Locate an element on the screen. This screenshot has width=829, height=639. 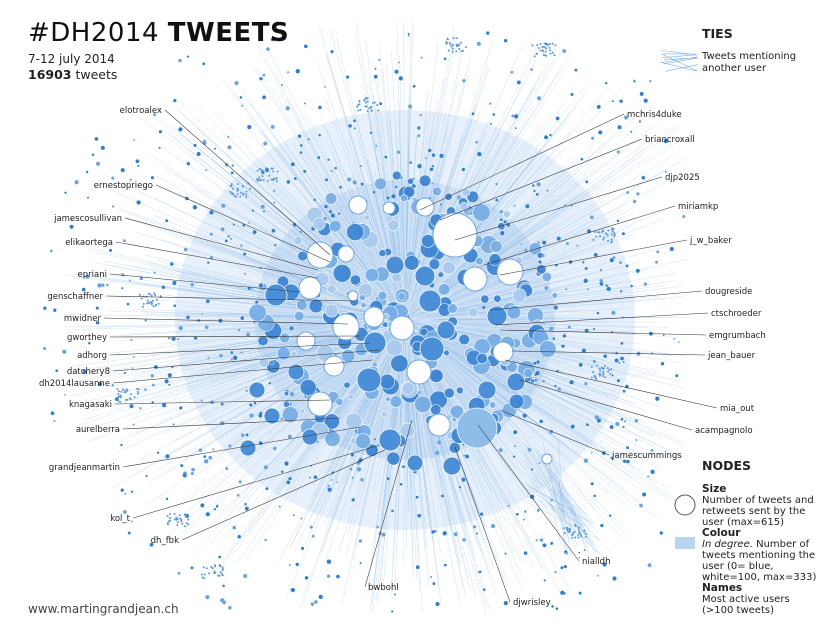
tweet-count-suffix: tweets is located at coordinates (94, 74).